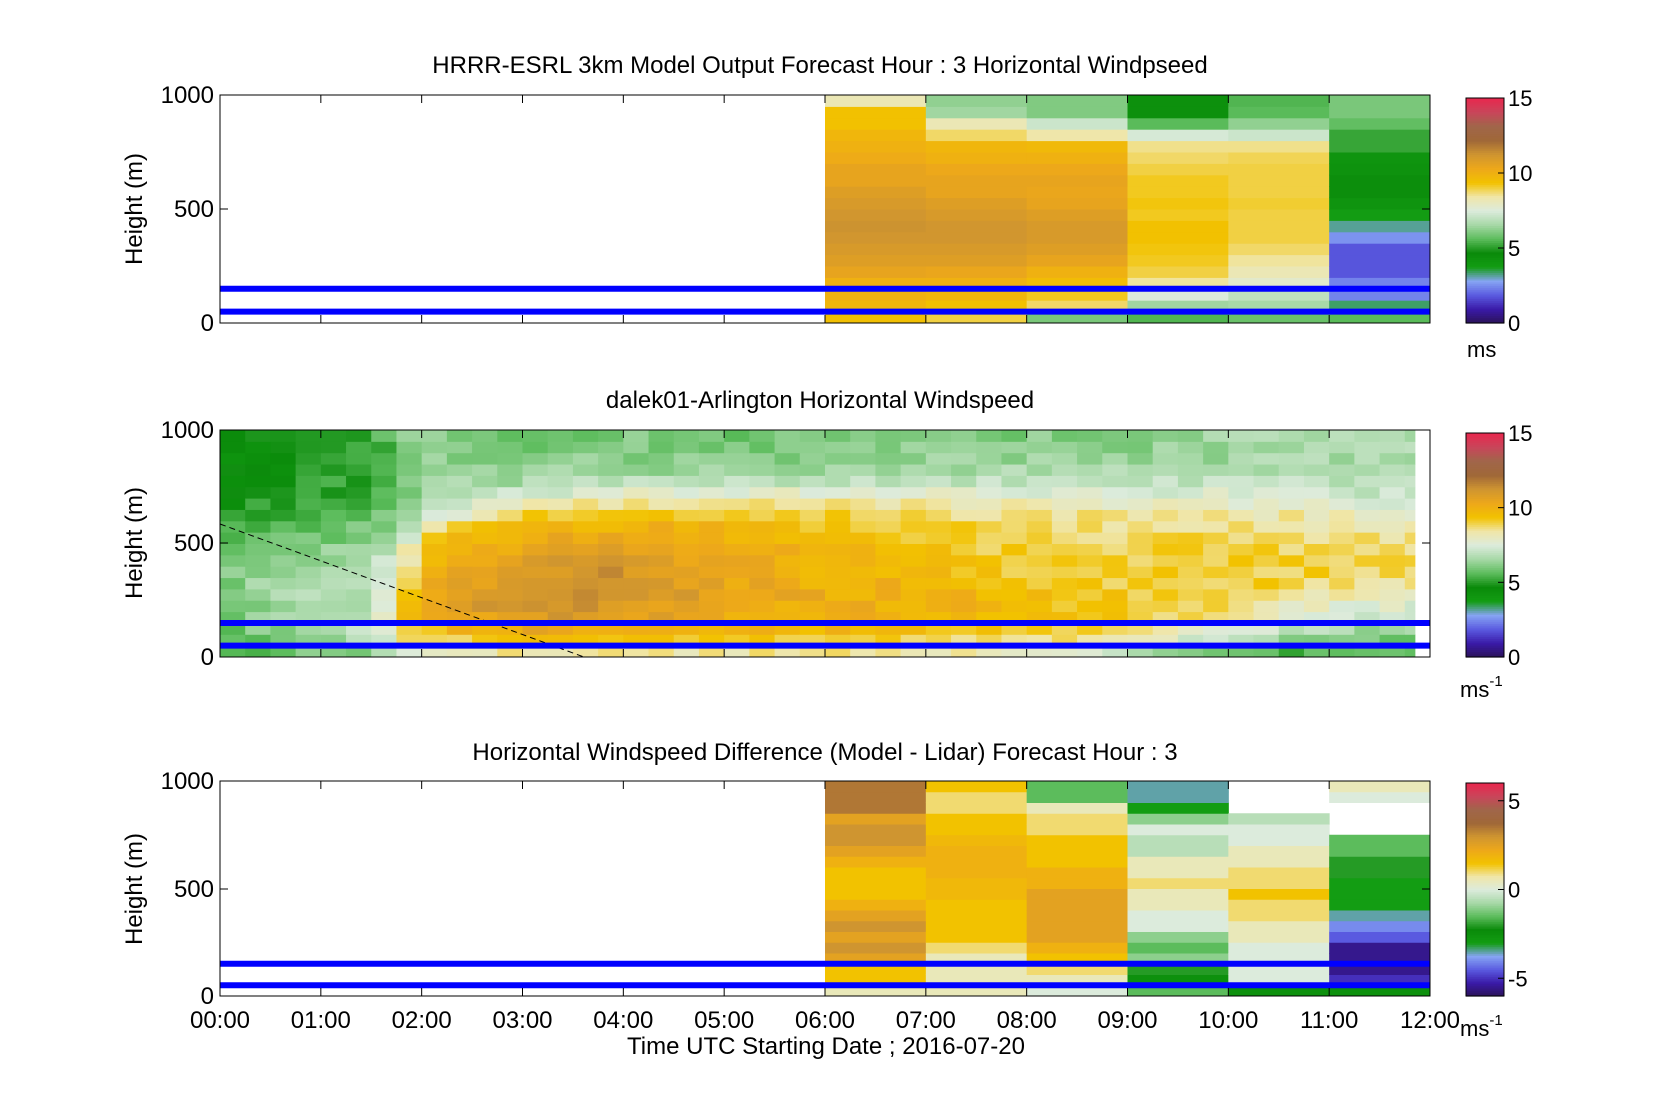  Describe the element at coordinates (1329, 1020) in the screenshot. I see `x-tick-label: 11:00` at that location.